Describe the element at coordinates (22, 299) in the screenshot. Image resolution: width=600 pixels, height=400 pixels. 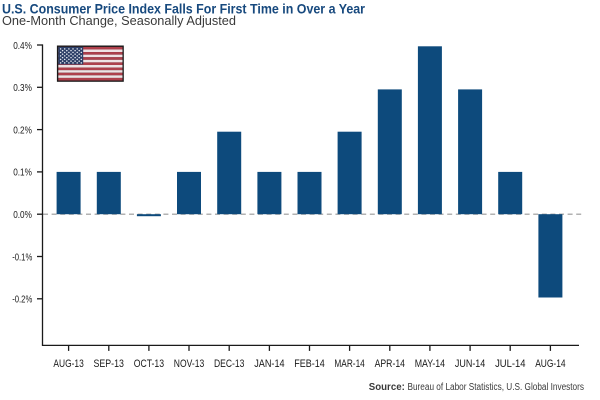
I see `svg-text: -0.2%` at that location.